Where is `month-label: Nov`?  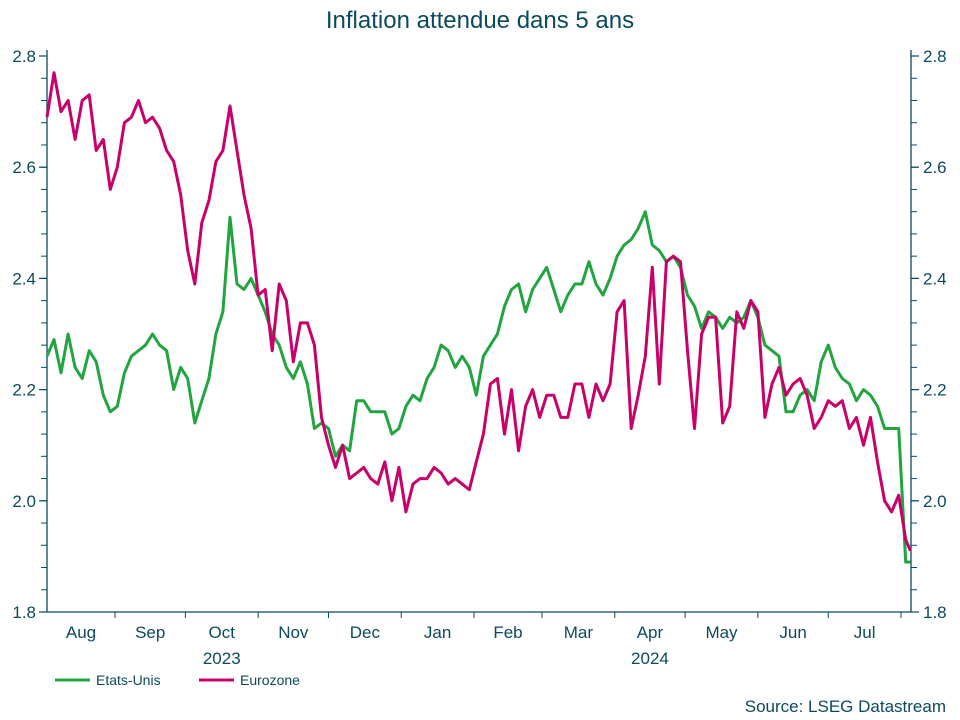 month-label: Nov is located at coordinates (293, 632).